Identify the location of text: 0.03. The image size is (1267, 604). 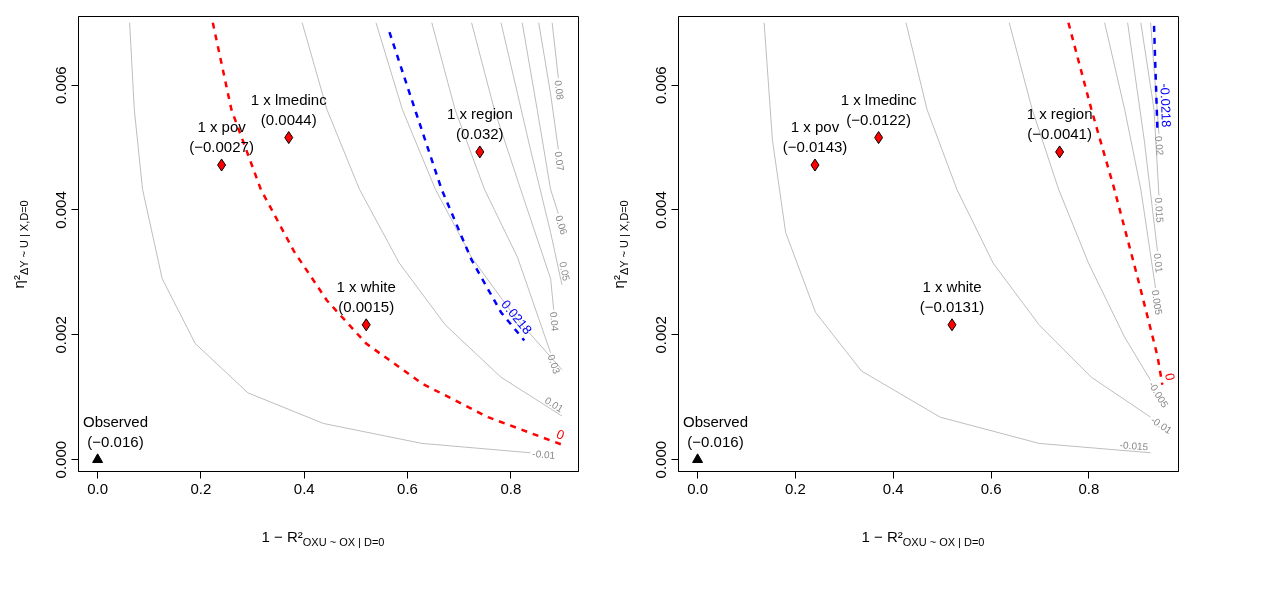
(554, 364).